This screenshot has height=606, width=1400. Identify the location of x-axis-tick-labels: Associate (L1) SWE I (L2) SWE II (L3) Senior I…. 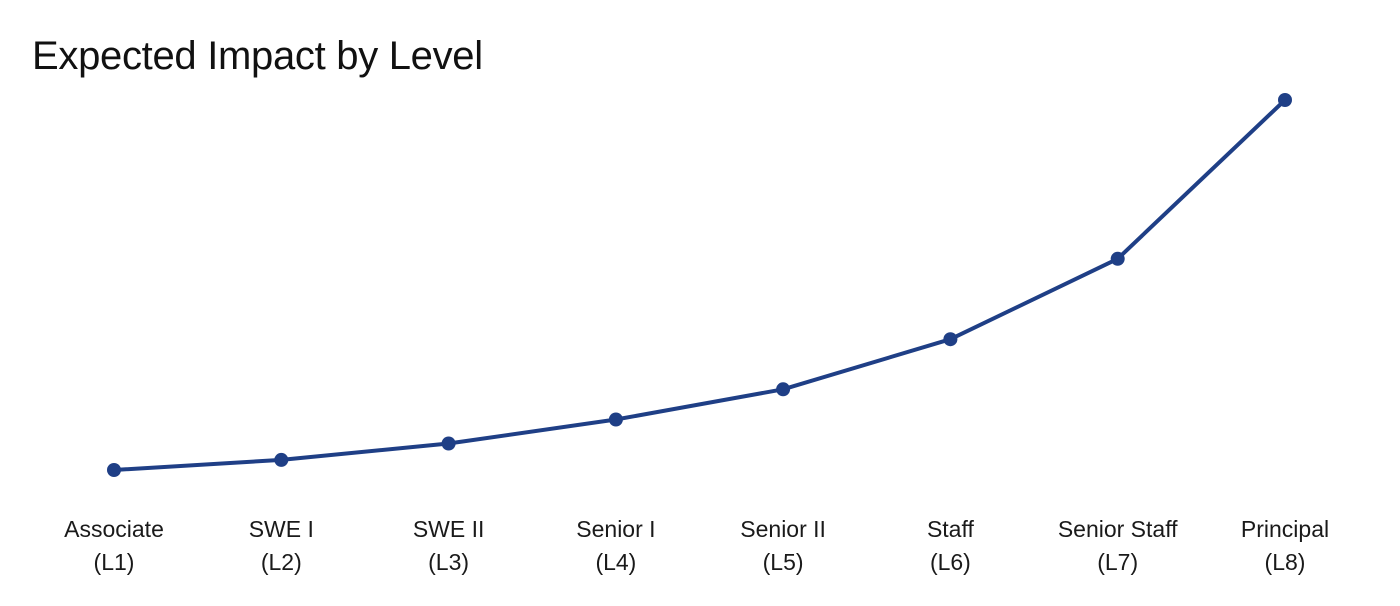
(696, 545).